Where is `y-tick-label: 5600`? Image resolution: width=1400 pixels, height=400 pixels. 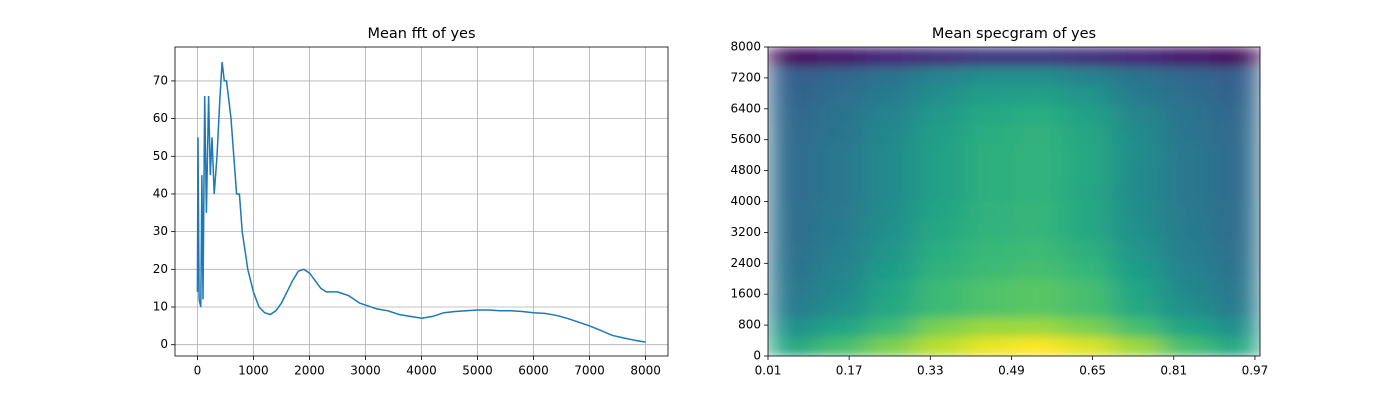
y-tick-label: 5600 is located at coordinates (745, 139).